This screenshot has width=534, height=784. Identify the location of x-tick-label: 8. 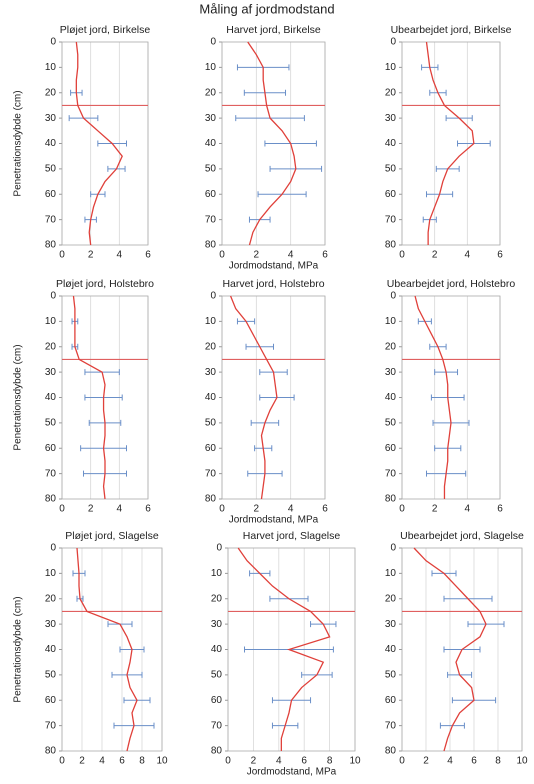
(498, 761).